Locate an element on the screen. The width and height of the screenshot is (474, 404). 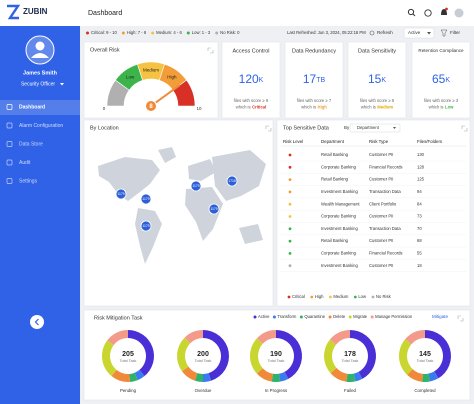
help-icon is located at coordinates (428, 13).